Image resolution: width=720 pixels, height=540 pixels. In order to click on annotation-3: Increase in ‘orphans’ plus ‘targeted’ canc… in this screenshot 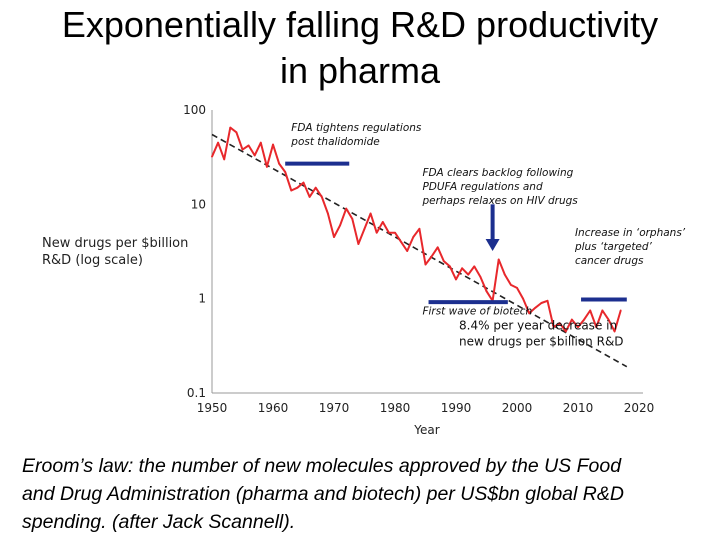, I will do `click(630, 264)`.